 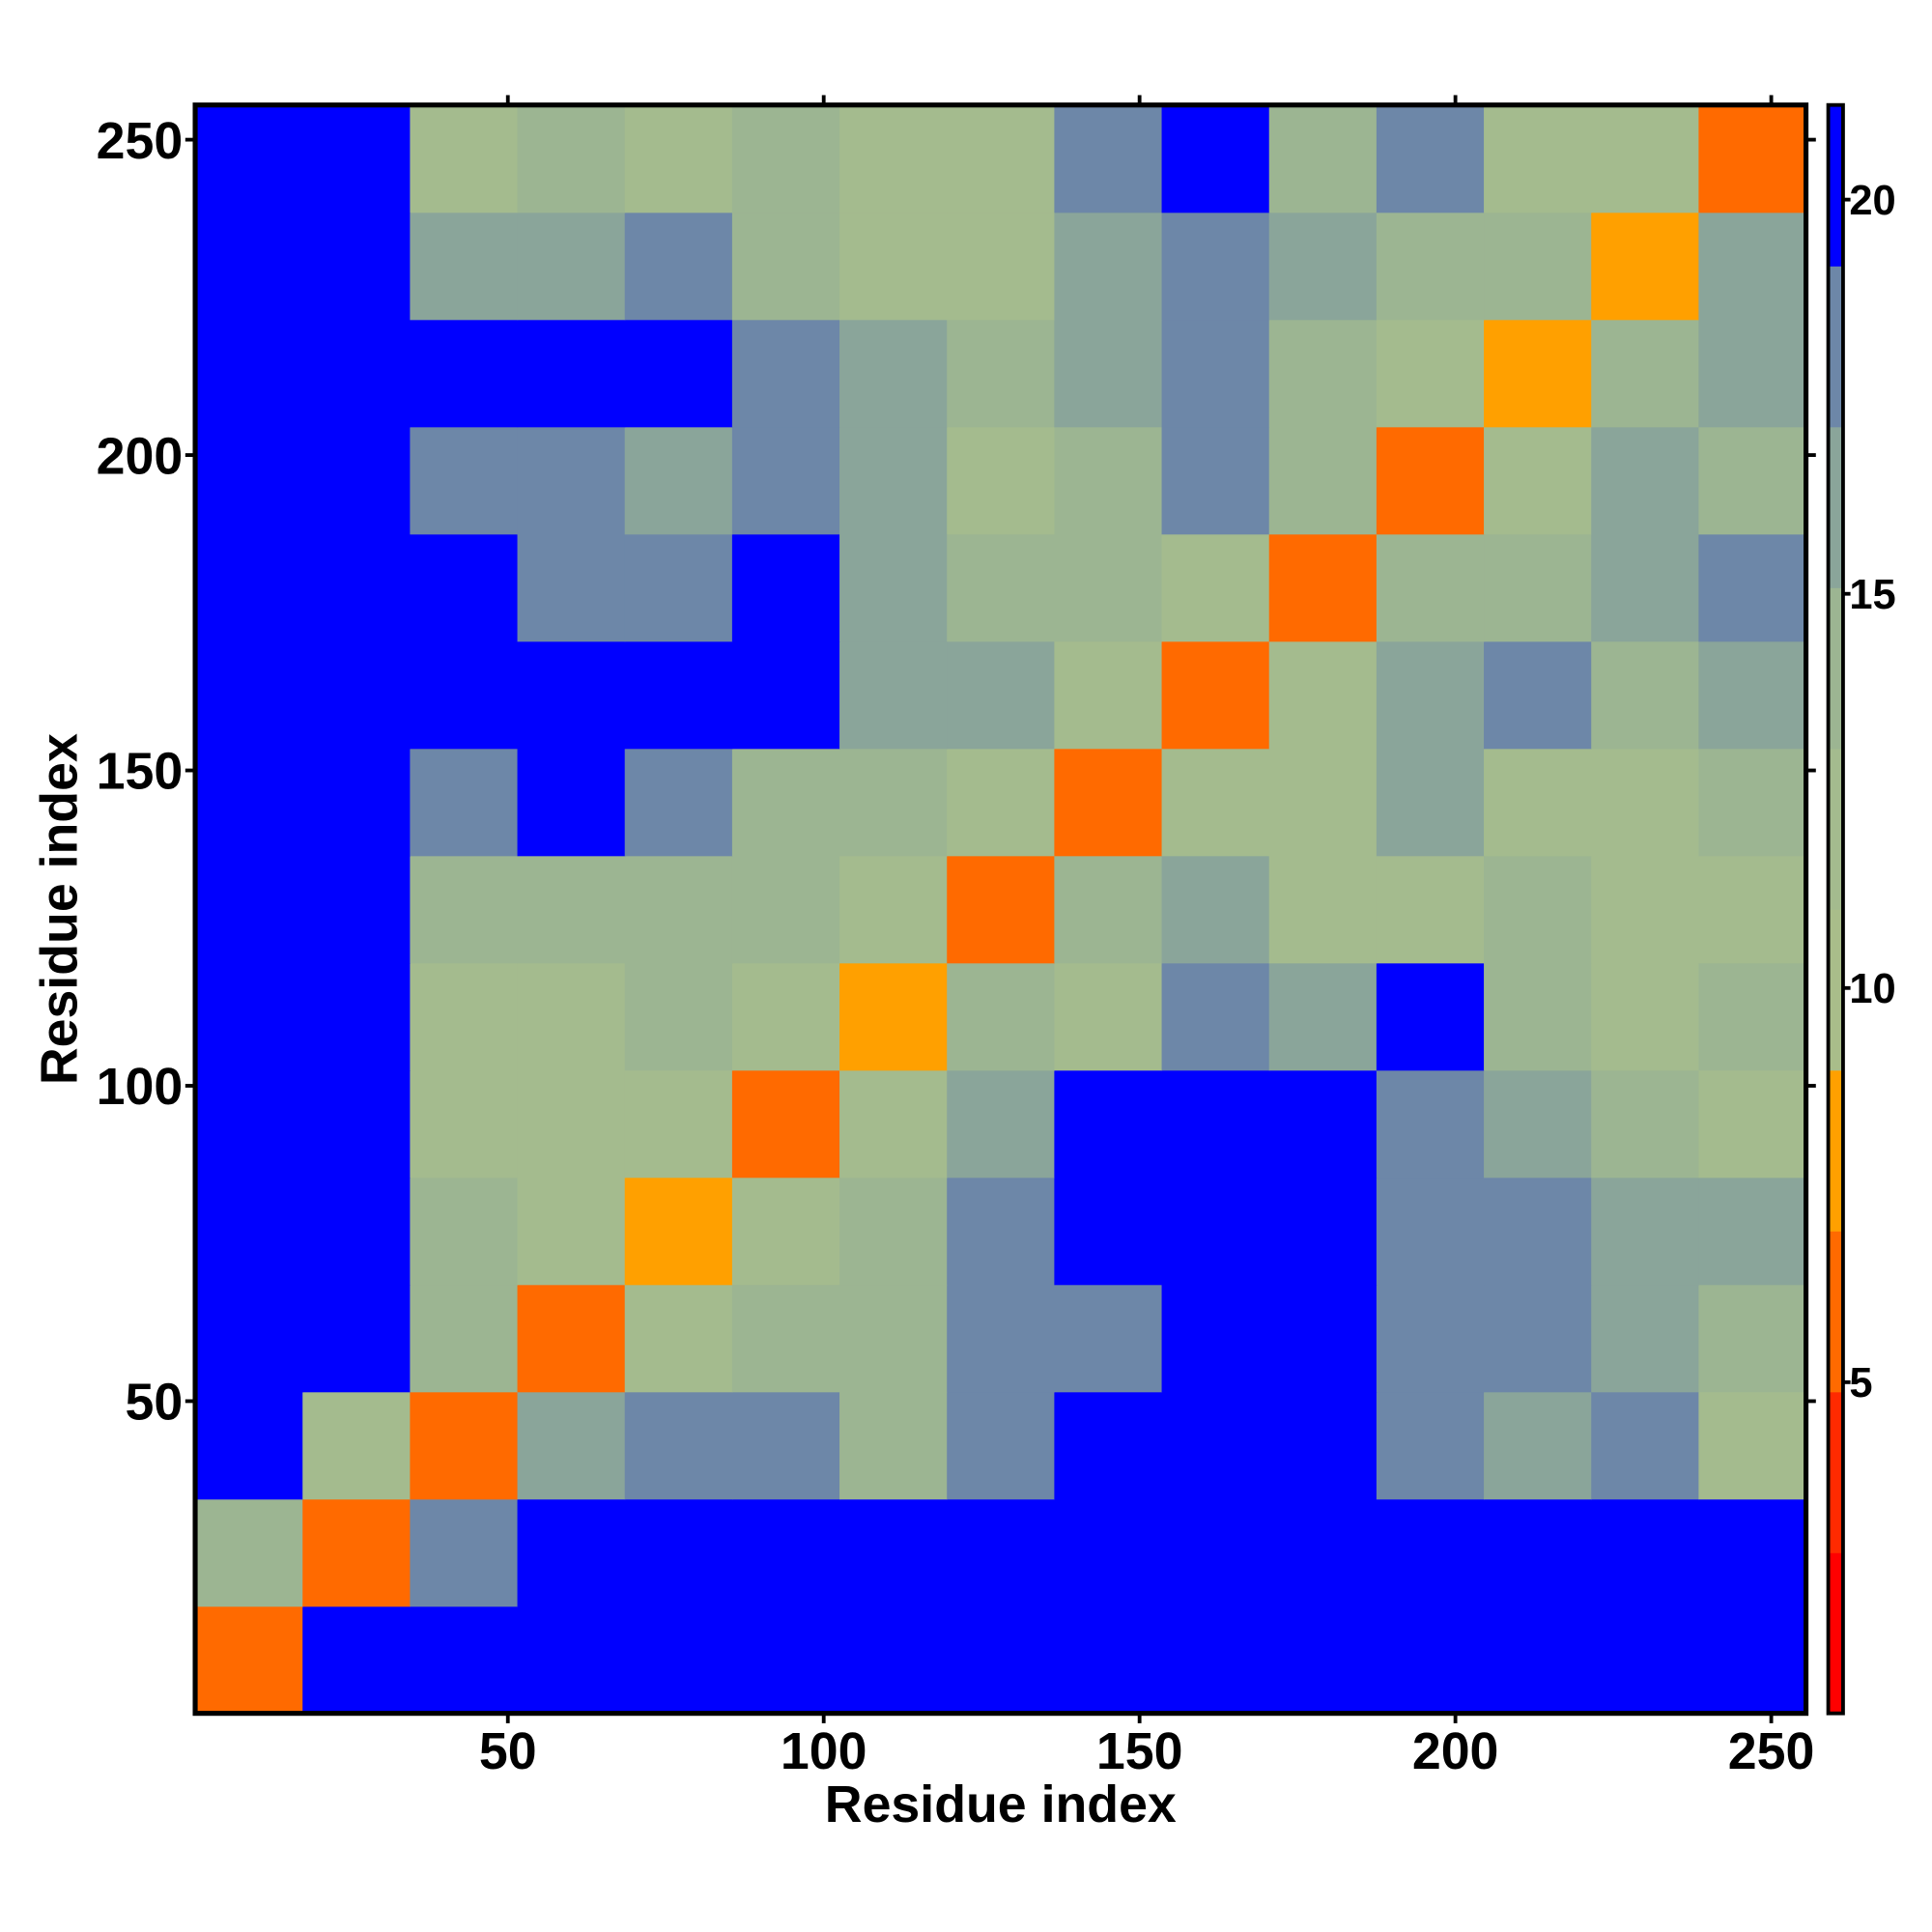 What do you see at coordinates (140, 141) in the screenshot?
I see `y-tick-label: 250` at bounding box center [140, 141].